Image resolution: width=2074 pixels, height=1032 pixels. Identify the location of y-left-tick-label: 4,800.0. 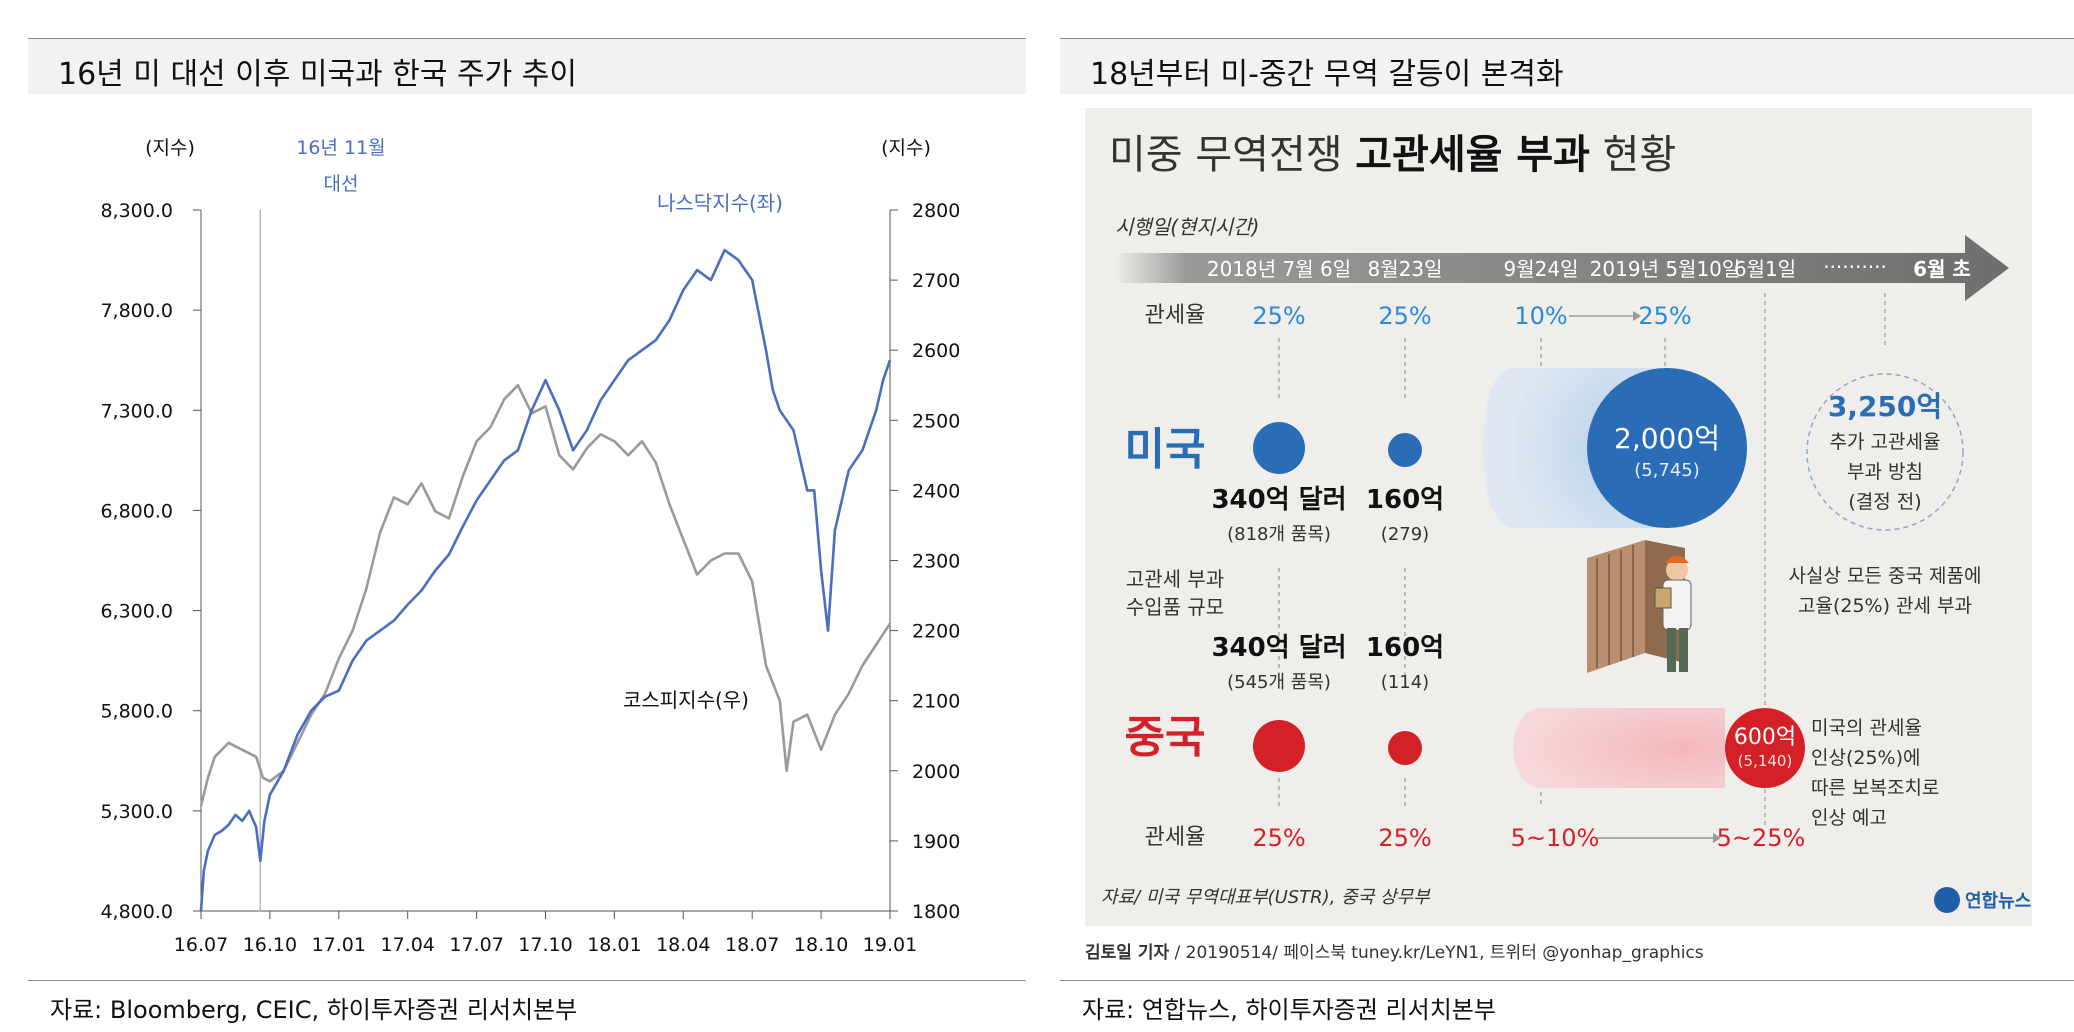
(136, 912).